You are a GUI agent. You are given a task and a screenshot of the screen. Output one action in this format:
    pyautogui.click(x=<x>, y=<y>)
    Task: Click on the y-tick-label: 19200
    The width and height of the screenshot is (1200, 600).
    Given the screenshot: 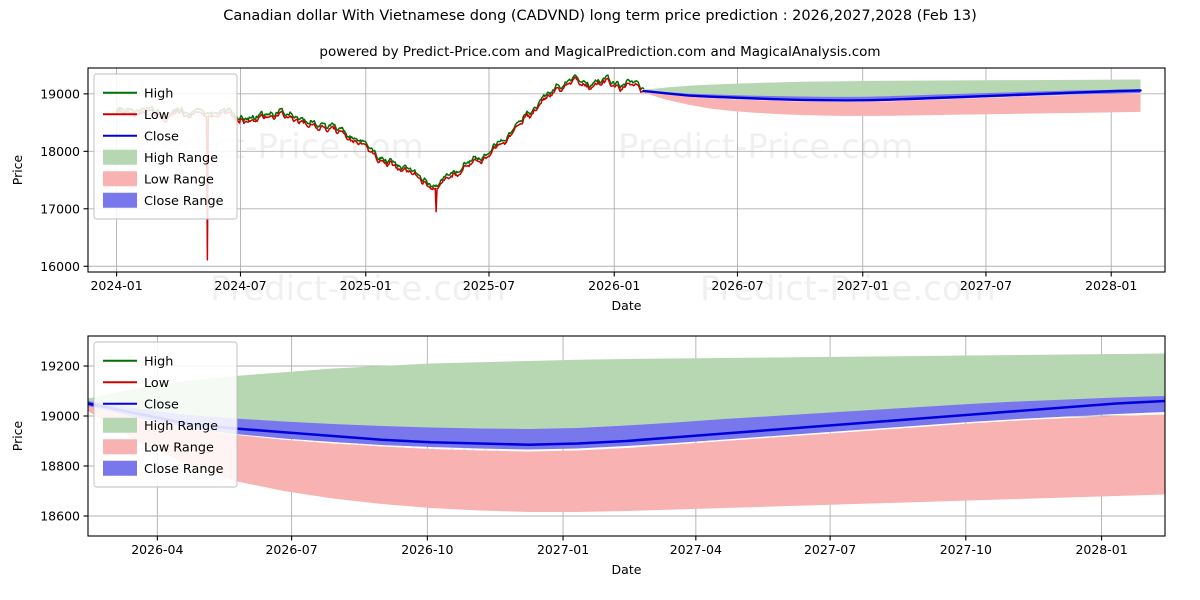 What is the action you would take?
    pyautogui.click(x=60, y=366)
    